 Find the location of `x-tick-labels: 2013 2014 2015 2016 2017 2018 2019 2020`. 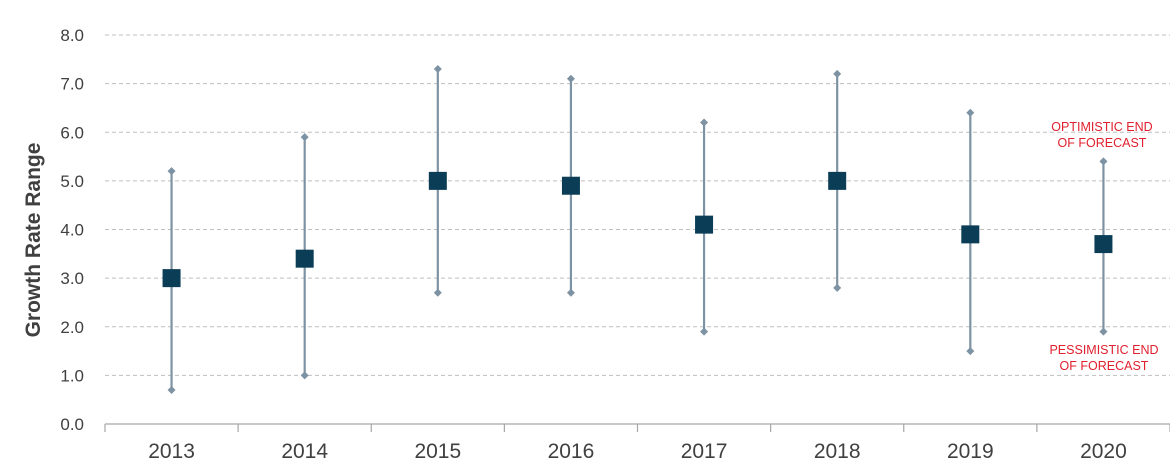

x-tick-labels: 2013 2014 2015 2016 2017 2018 2019 2020 is located at coordinates (637, 451).